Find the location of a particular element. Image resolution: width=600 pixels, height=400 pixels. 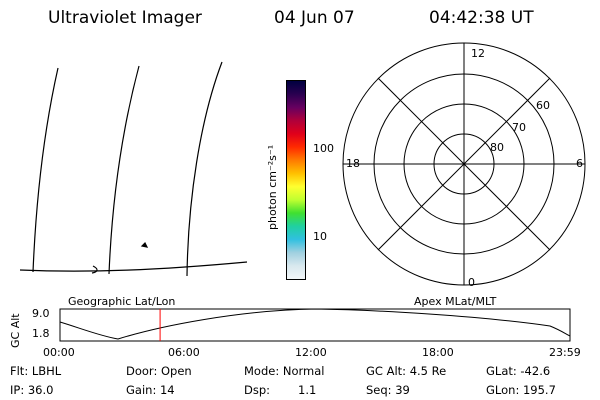

colorbar-tick-10: 10 is located at coordinates (320, 236).